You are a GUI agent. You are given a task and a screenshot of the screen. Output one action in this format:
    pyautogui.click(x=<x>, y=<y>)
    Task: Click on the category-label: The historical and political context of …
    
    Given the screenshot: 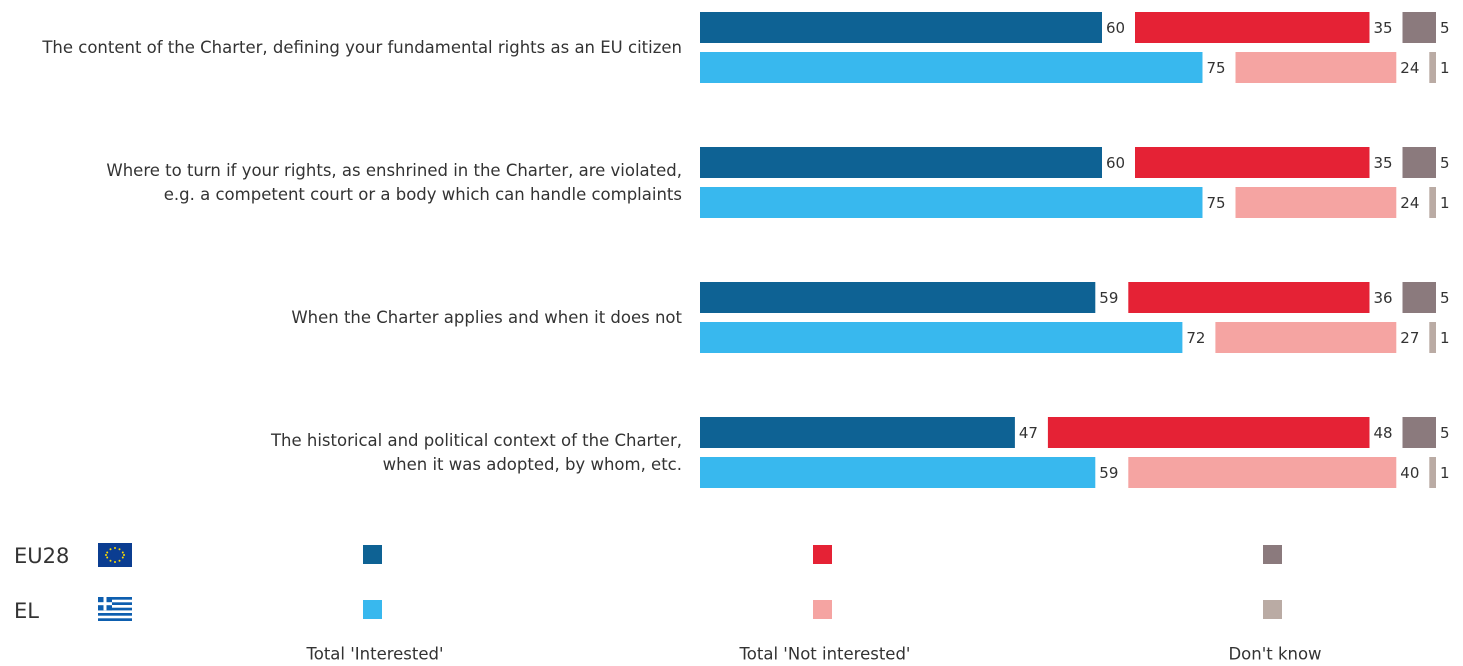 What is the action you would take?
    pyautogui.click(x=476, y=452)
    